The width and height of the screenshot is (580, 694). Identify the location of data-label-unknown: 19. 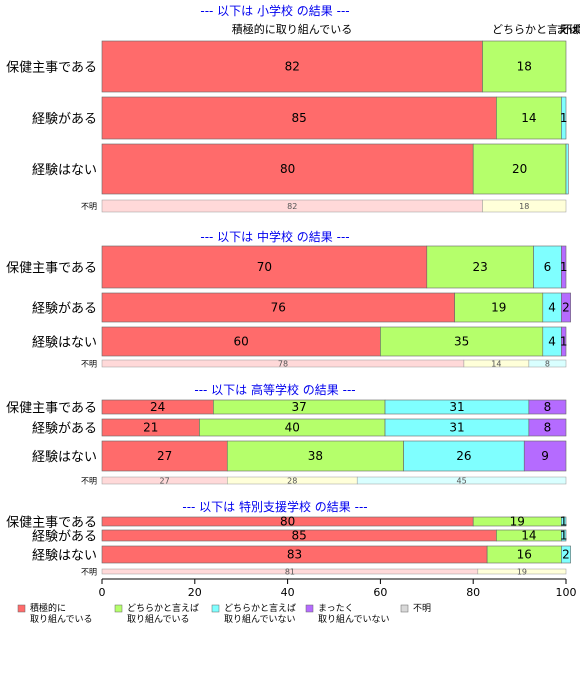
(522, 572).